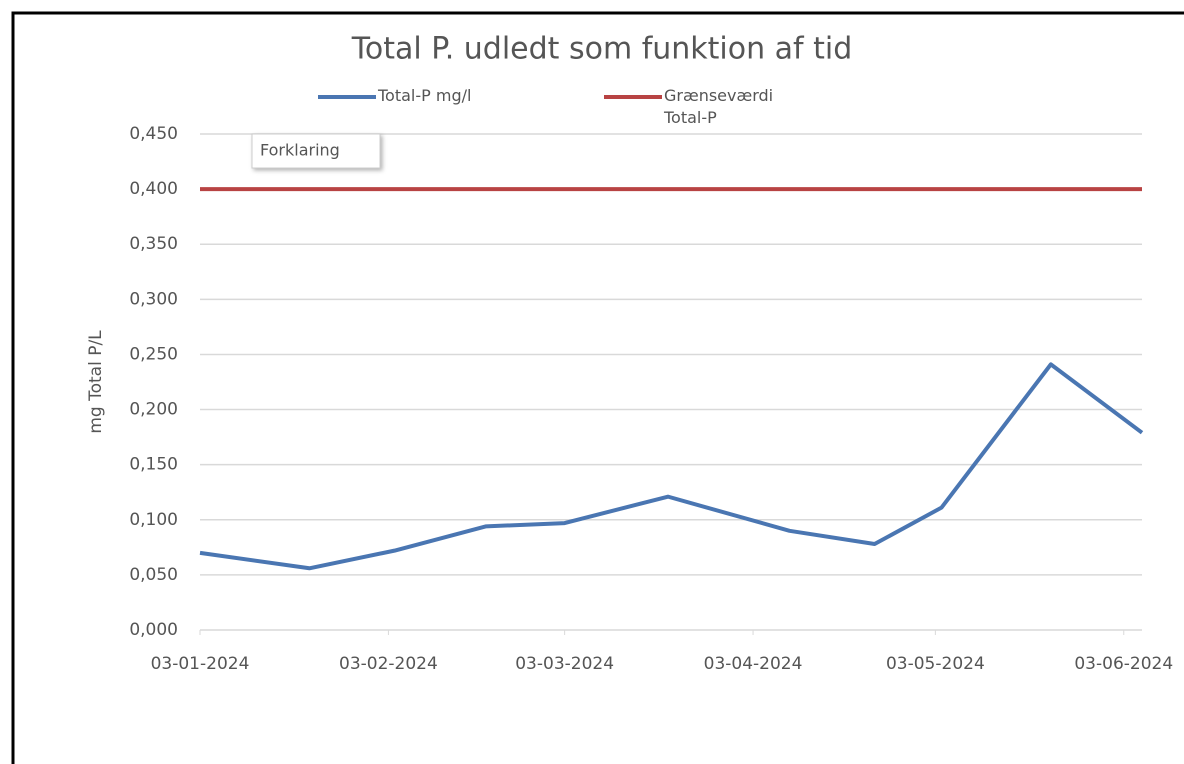 This screenshot has width=1184, height=764. Describe the element at coordinates (153, 630) in the screenshot. I see `y-tick-label: 0,000` at that location.